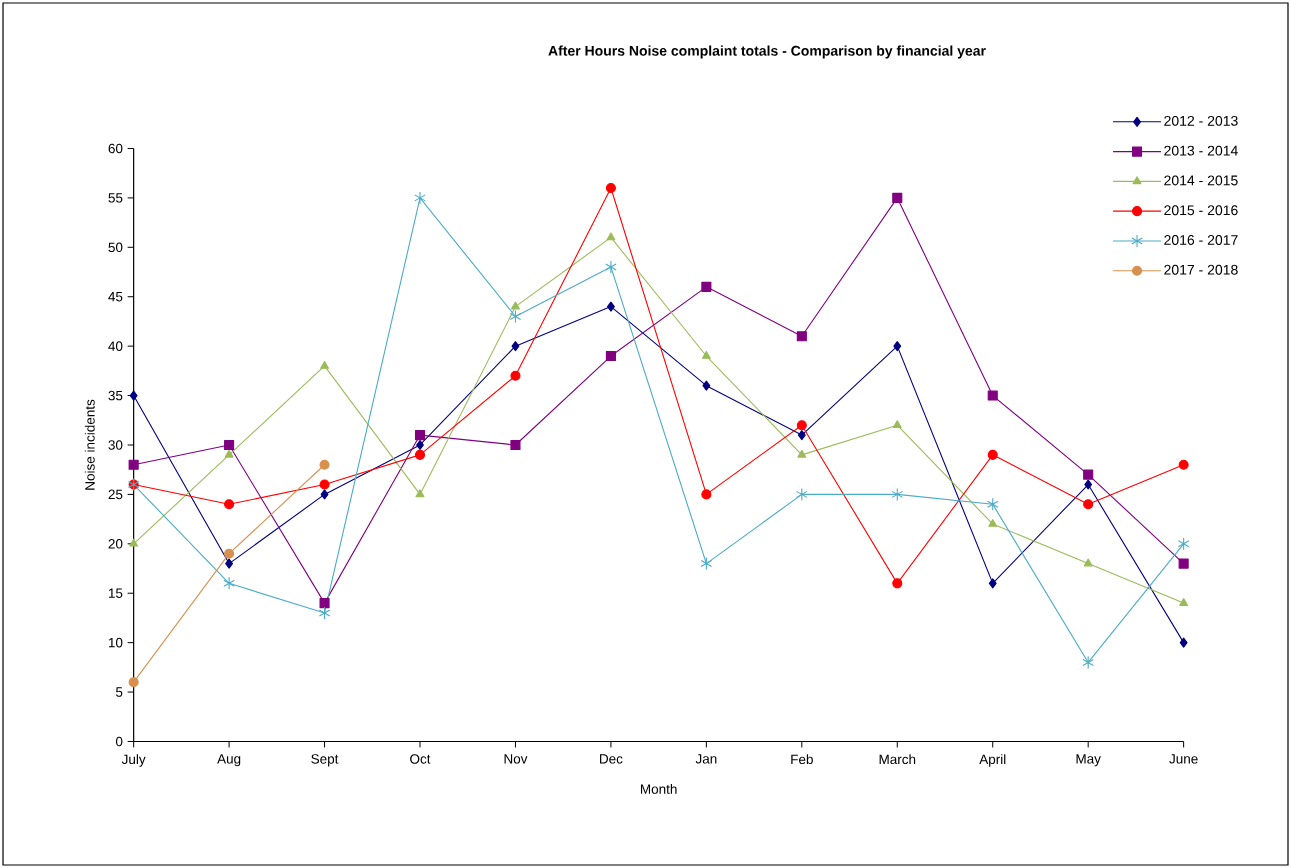 This screenshot has height=868, width=1291. I want to click on x-tick-label: Sept, so click(325, 760).